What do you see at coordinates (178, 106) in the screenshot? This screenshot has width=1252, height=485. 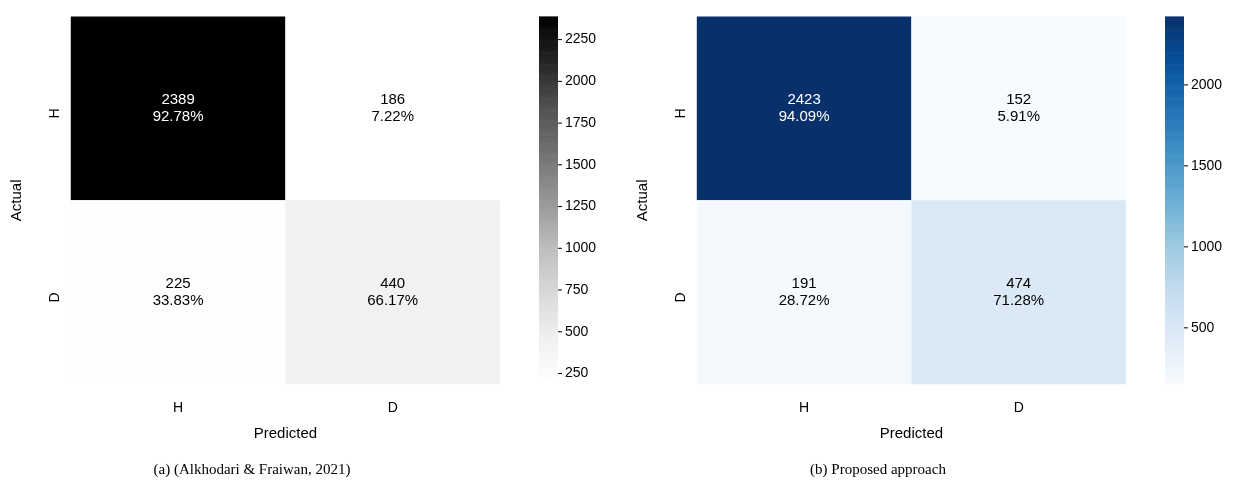 I see `data-label: 2389 92.78%` at bounding box center [178, 106].